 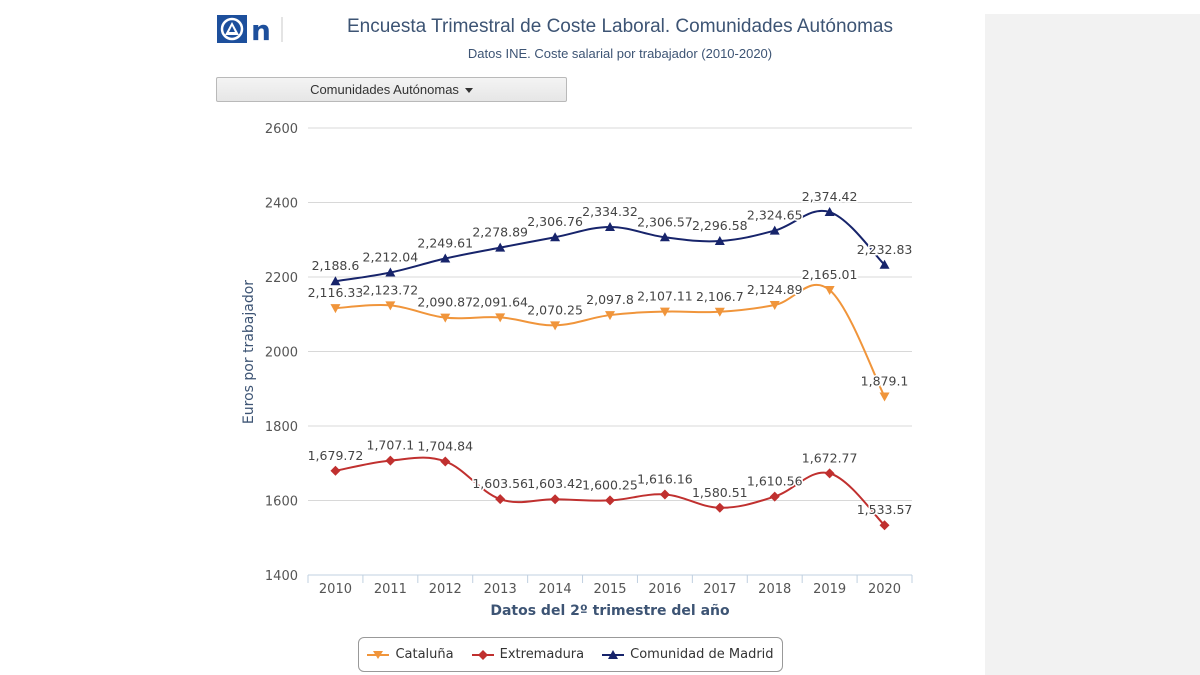 What do you see at coordinates (500, 483) in the screenshot?
I see `data-label: 1,603.56` at bounding box center [500, 483].